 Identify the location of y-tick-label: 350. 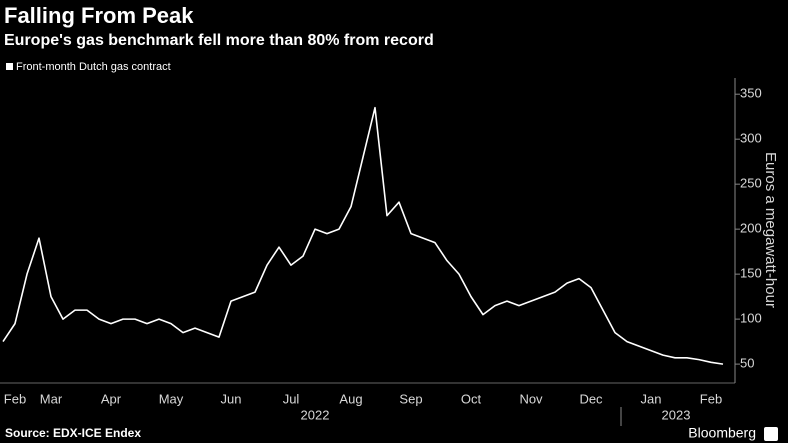
(751, 93).